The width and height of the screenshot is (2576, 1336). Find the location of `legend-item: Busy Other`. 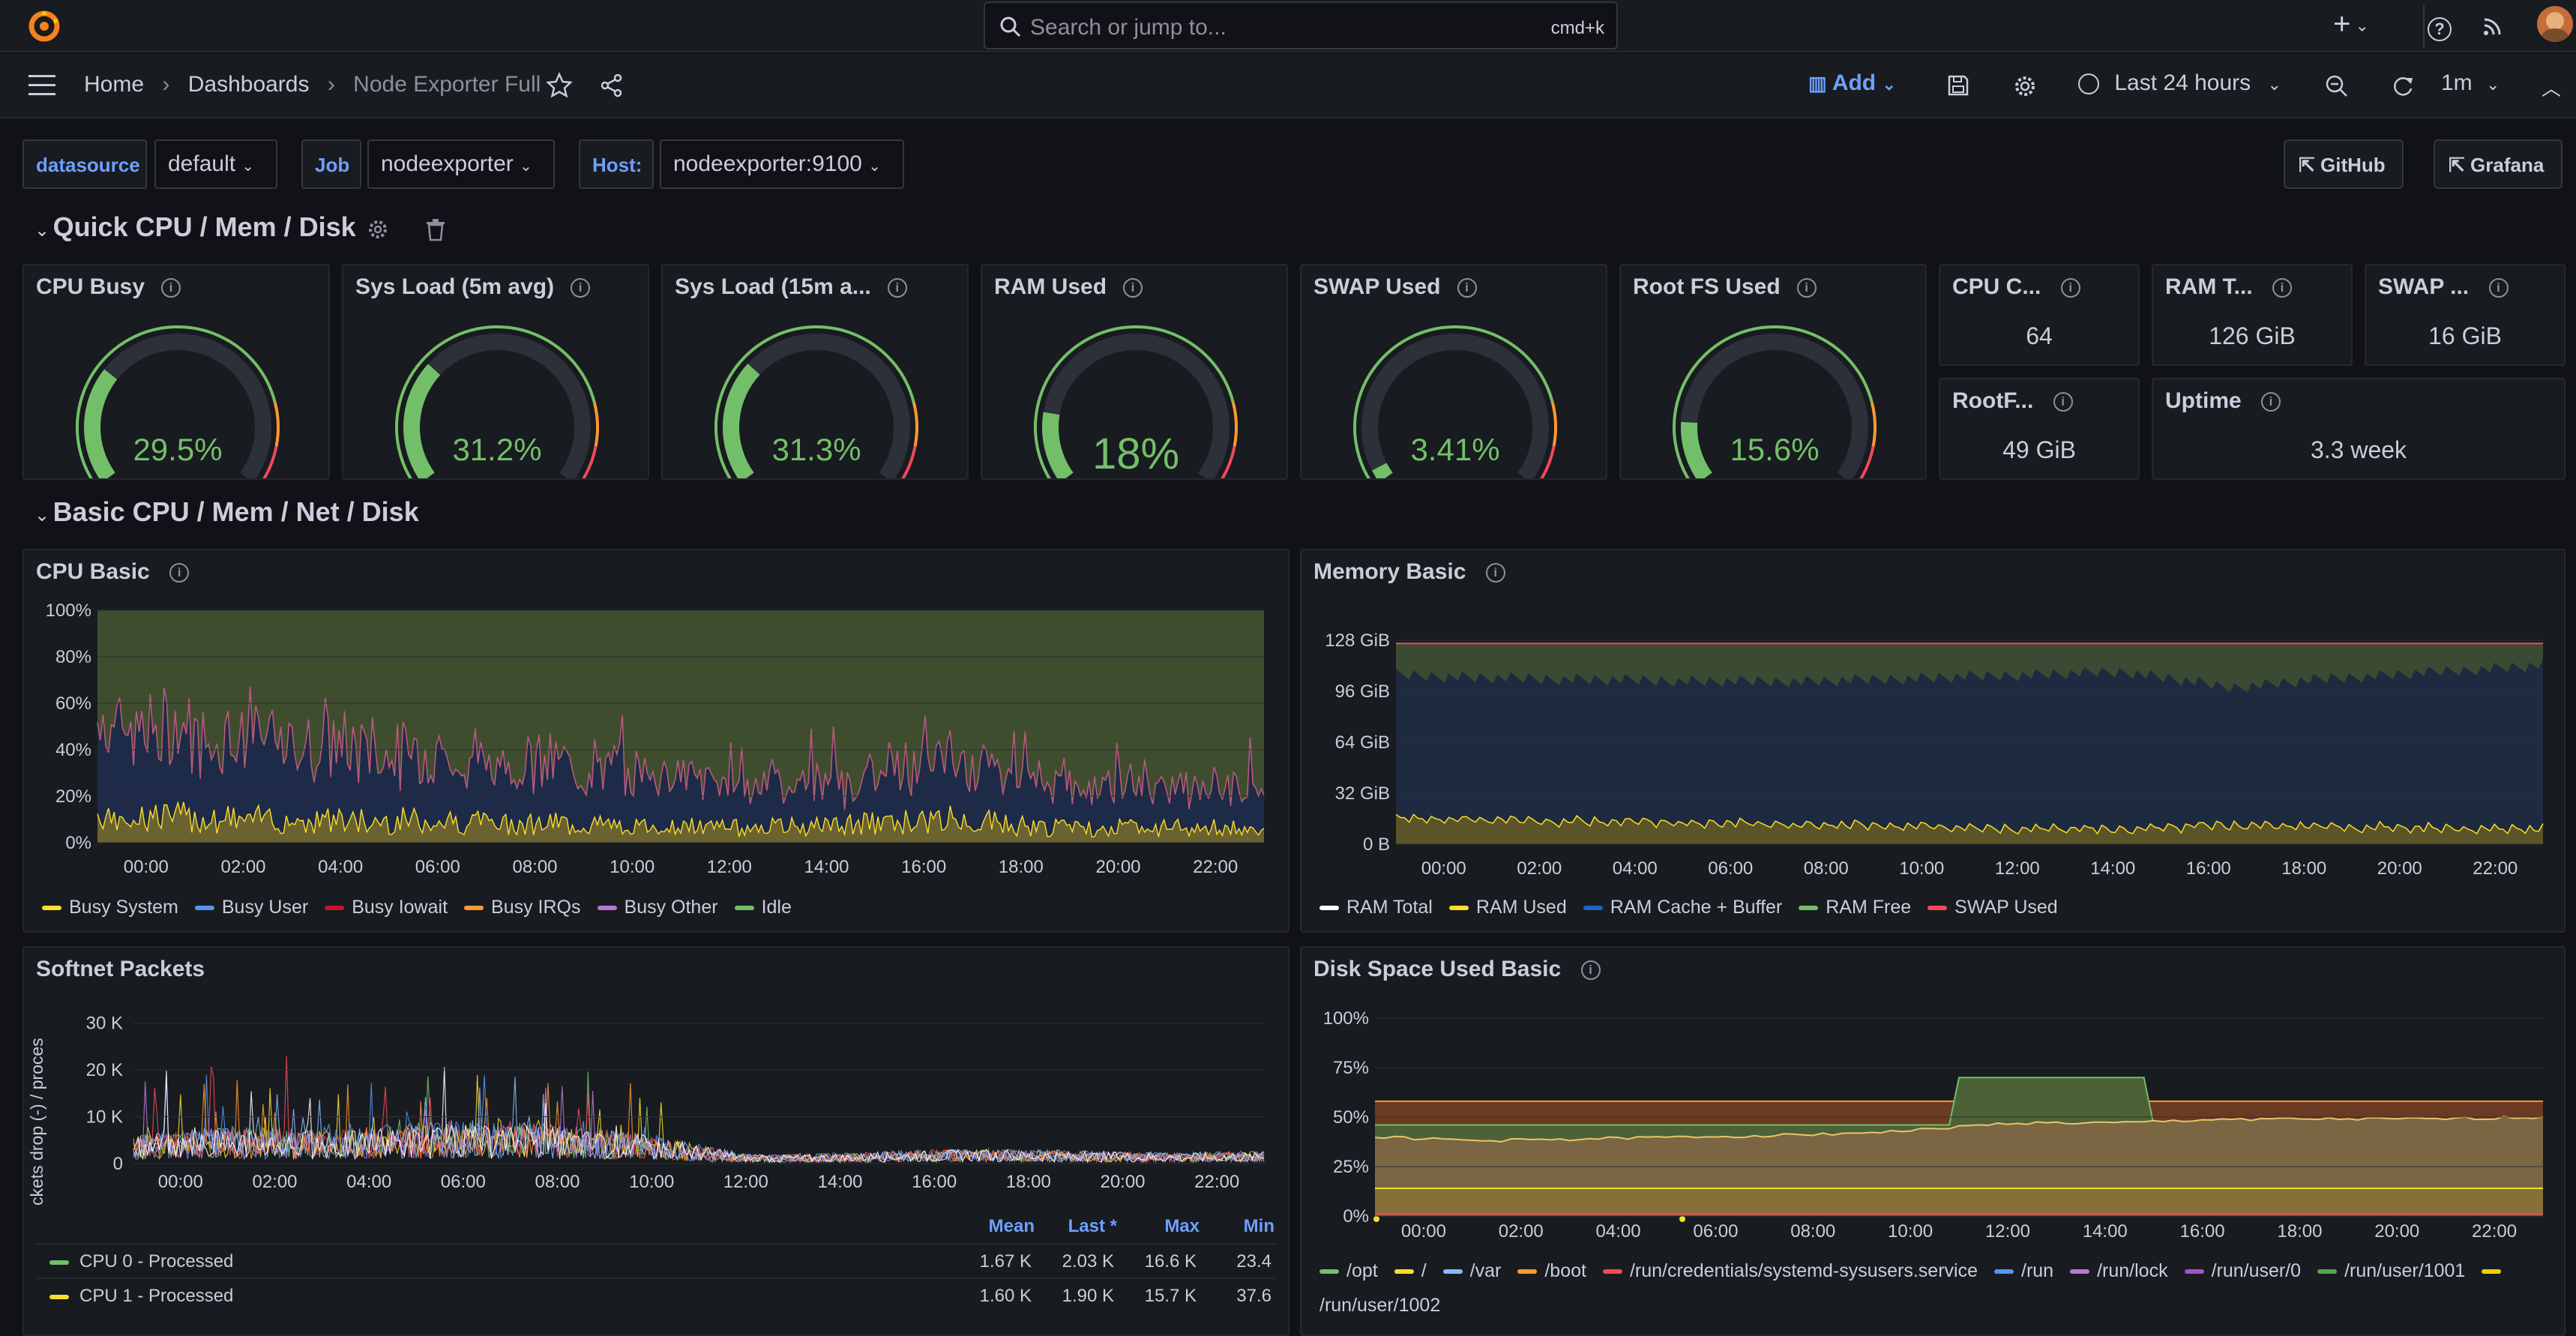

legend-item: Busy Other is located at coordinates (657, 907).